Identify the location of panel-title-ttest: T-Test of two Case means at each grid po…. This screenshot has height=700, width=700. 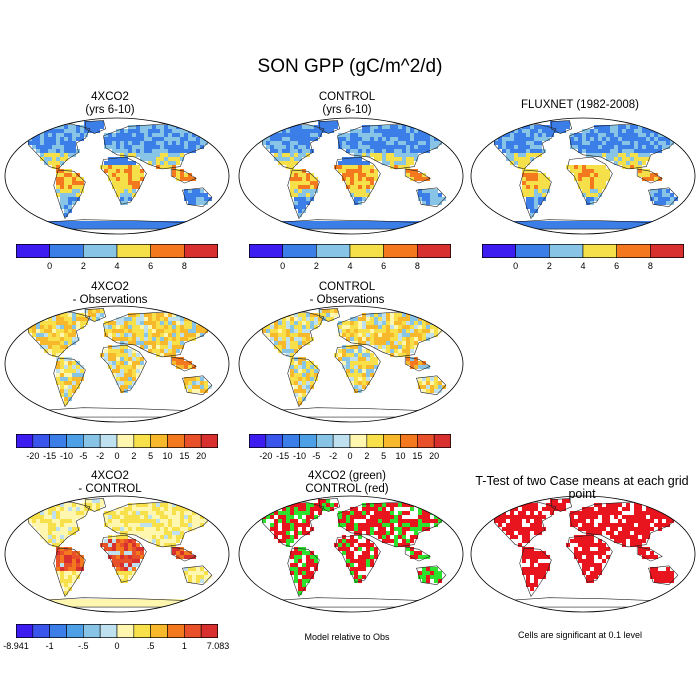
(582, 487).